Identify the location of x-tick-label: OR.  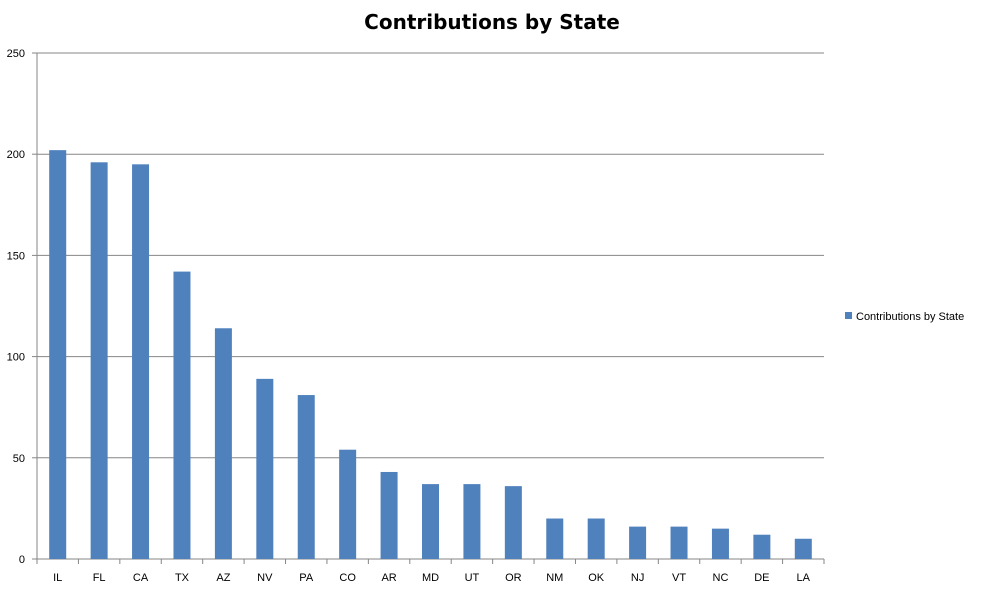
(513, 578).